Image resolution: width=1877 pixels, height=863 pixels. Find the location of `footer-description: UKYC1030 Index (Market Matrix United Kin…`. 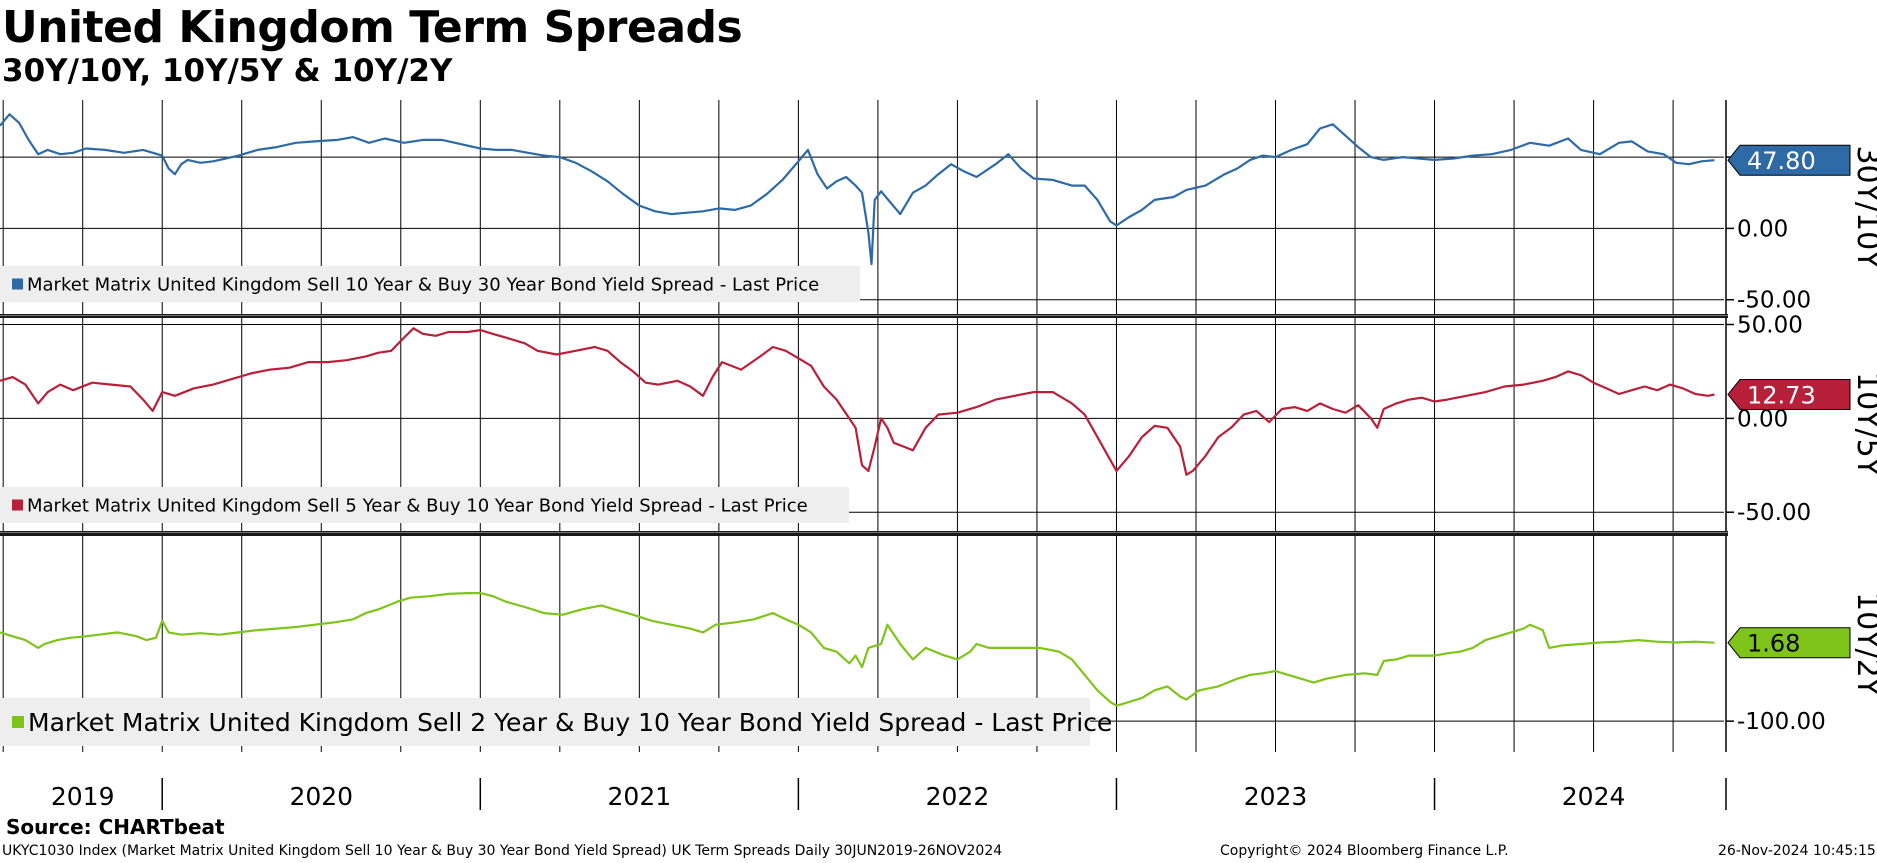

footer-description: UKYC1030 Index (Market Matrix United Kin… is located at coordinates (502, 851).